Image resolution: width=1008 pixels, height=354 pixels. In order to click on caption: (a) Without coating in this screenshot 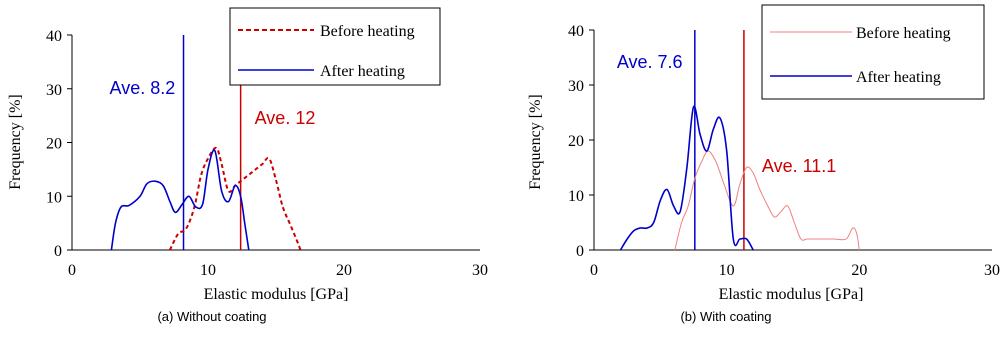, I will do `click(211, 316)`.